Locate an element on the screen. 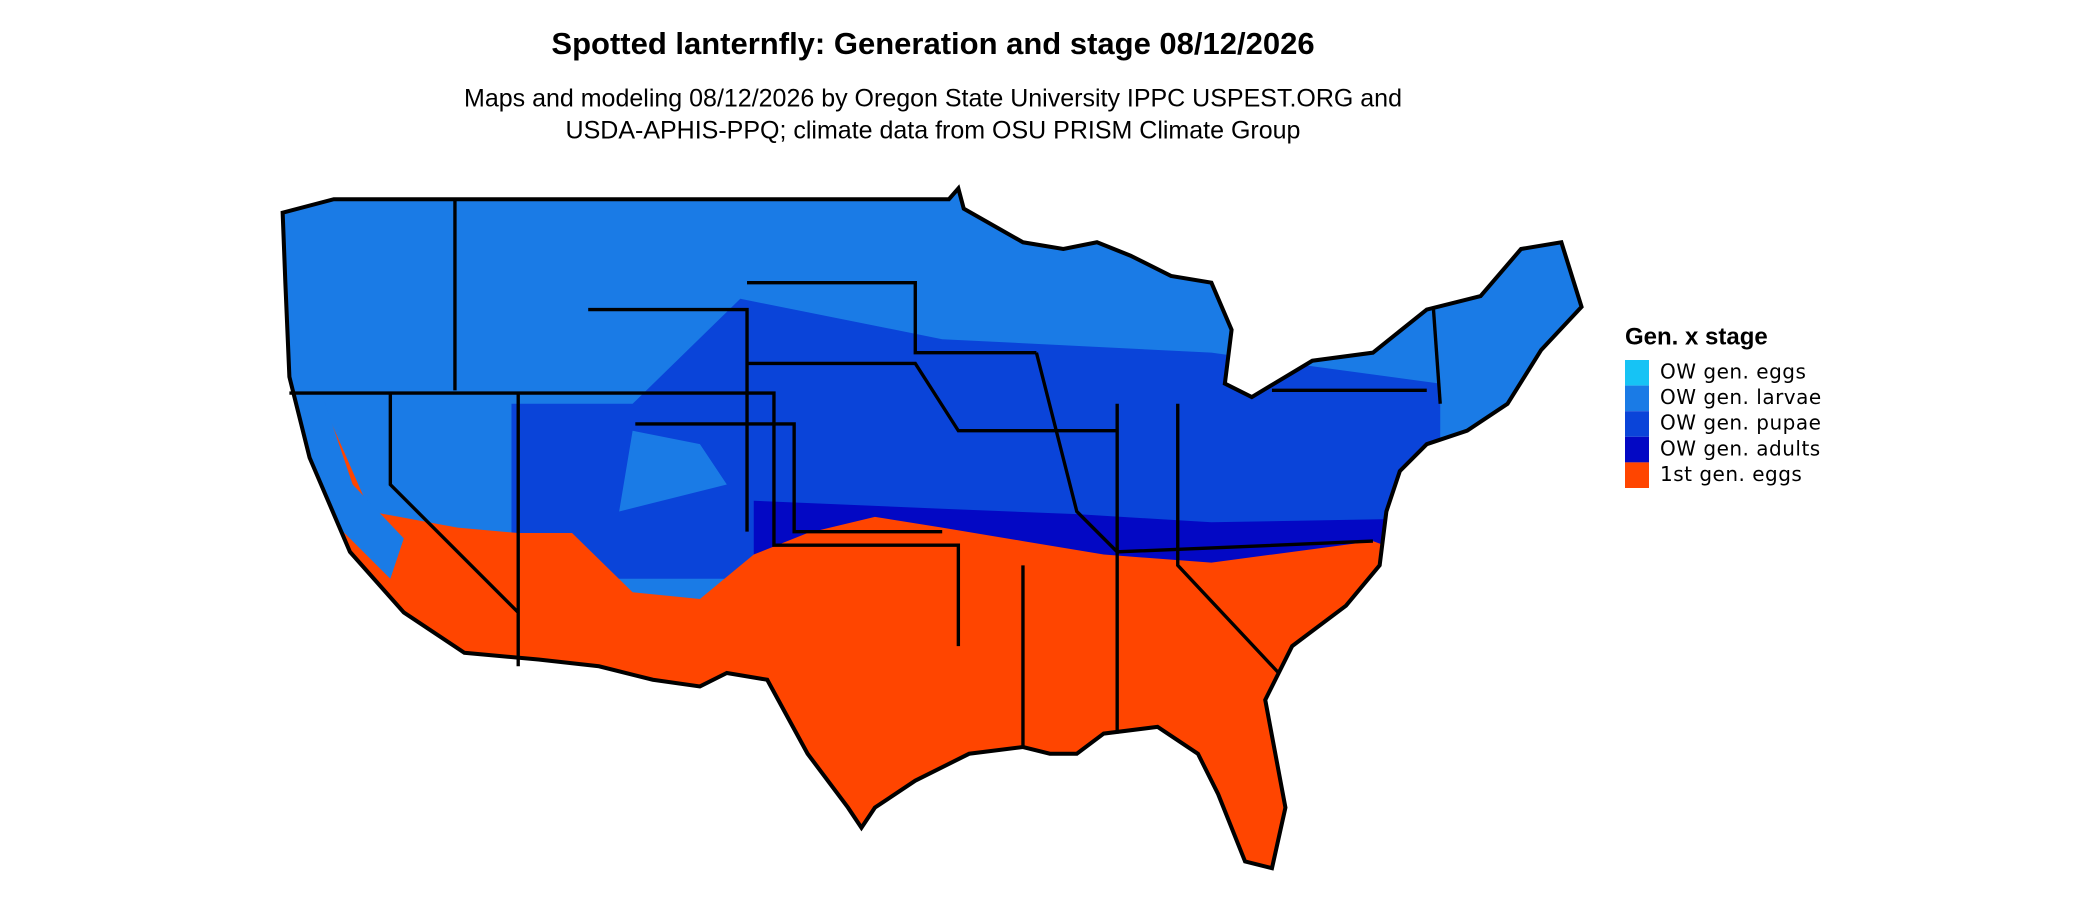 This screenshot has height=897, width=2100. legend-title: Gen. x stage is located at coordinates (1696, 336).